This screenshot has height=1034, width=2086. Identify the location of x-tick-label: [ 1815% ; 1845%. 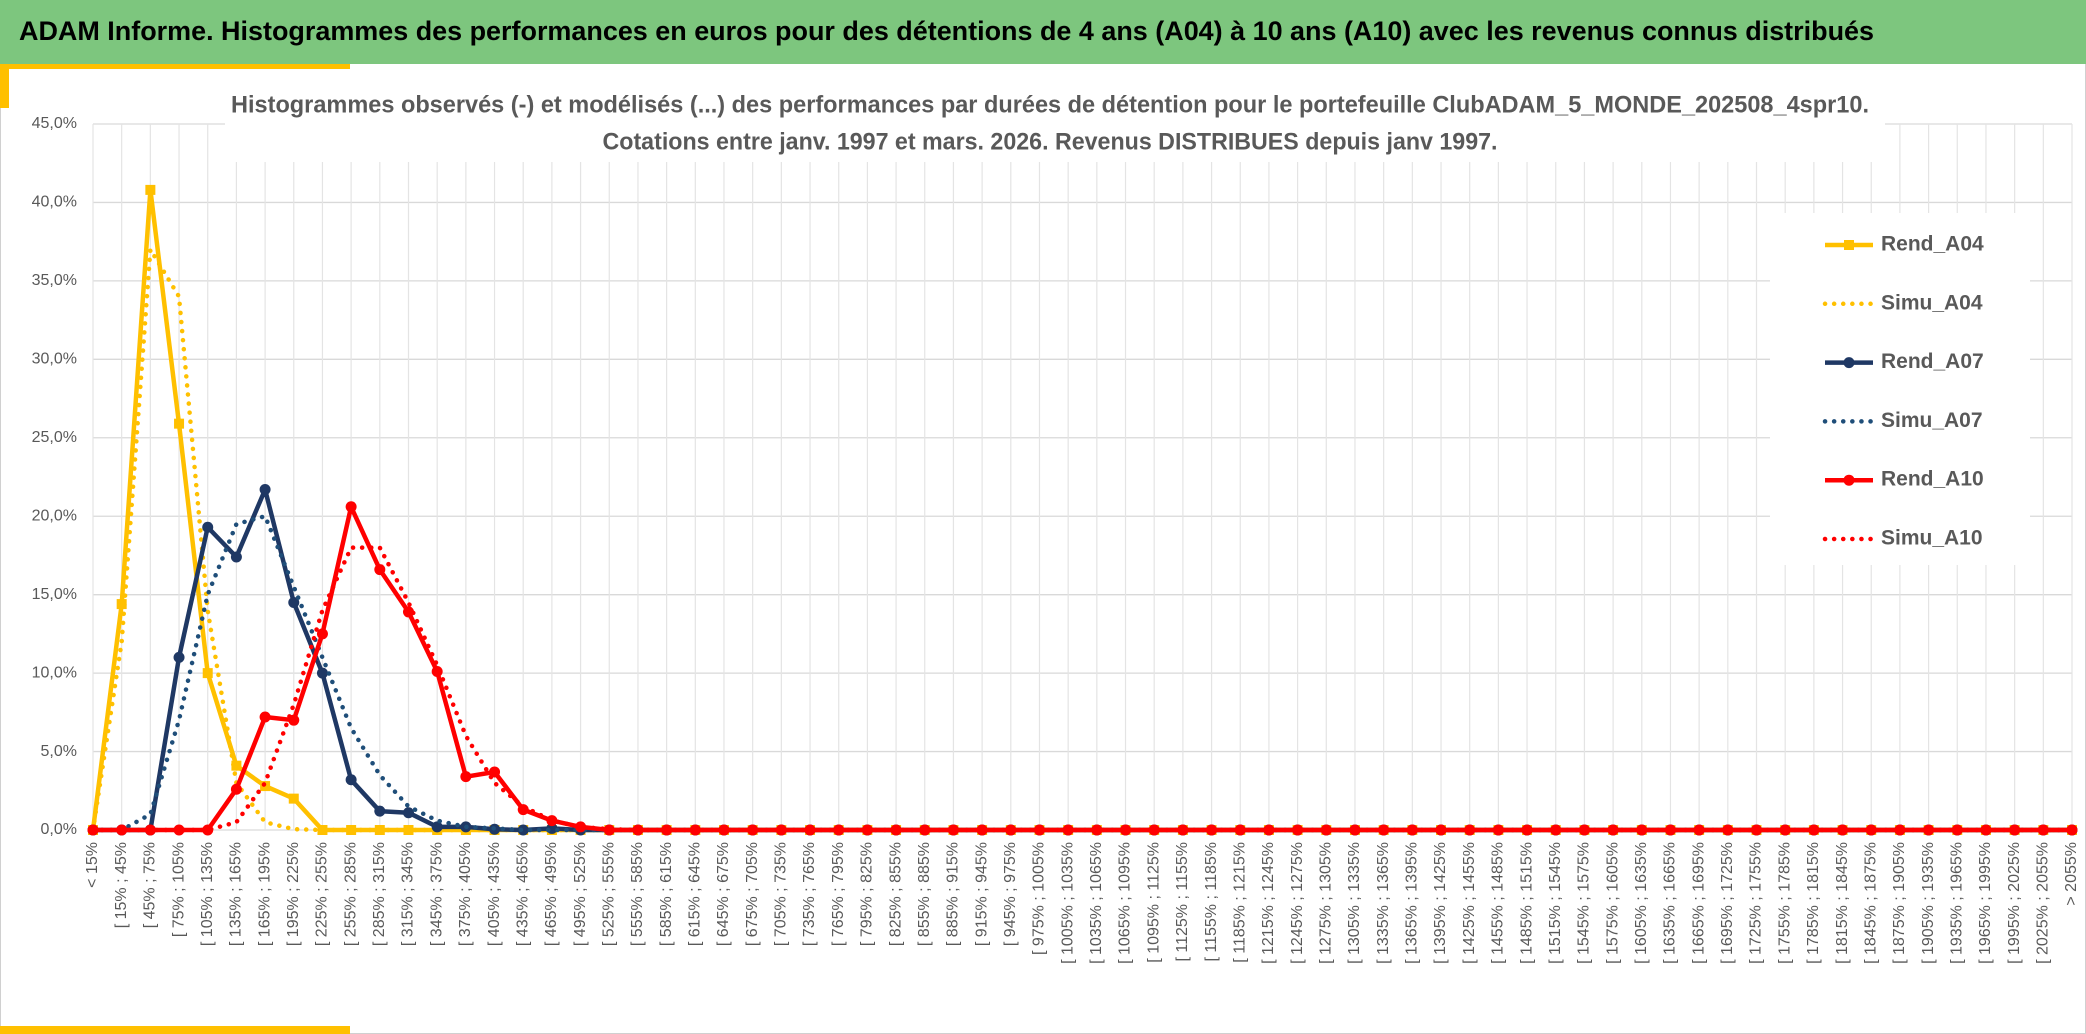
(1842, 903).